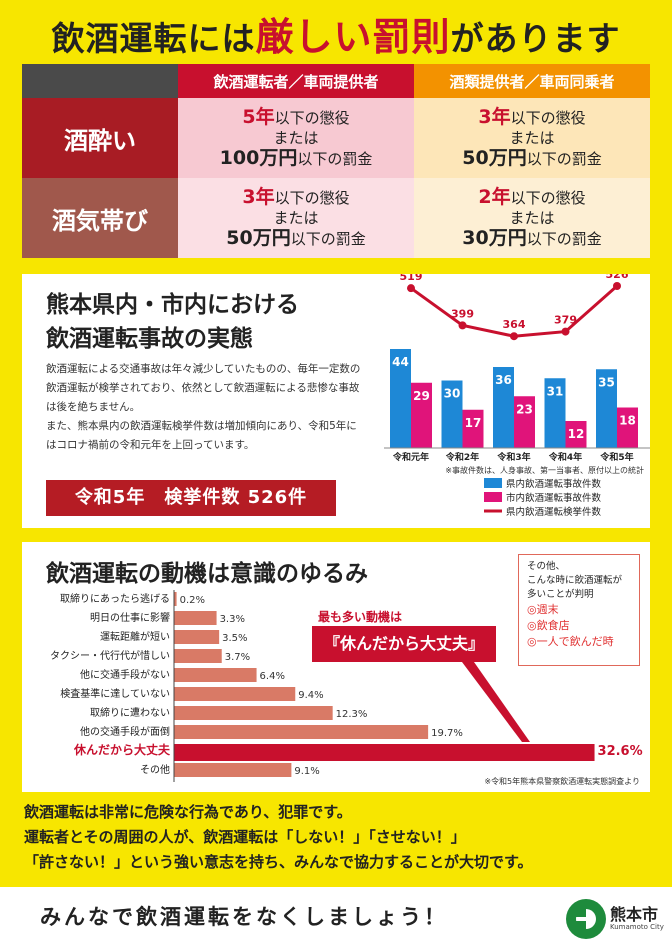  What do you see at coordinates (191, 498) in the screenshot?
I see `arrest-count-box: 令和5年 検挙件数 526件` at bounding box center [191, 498].